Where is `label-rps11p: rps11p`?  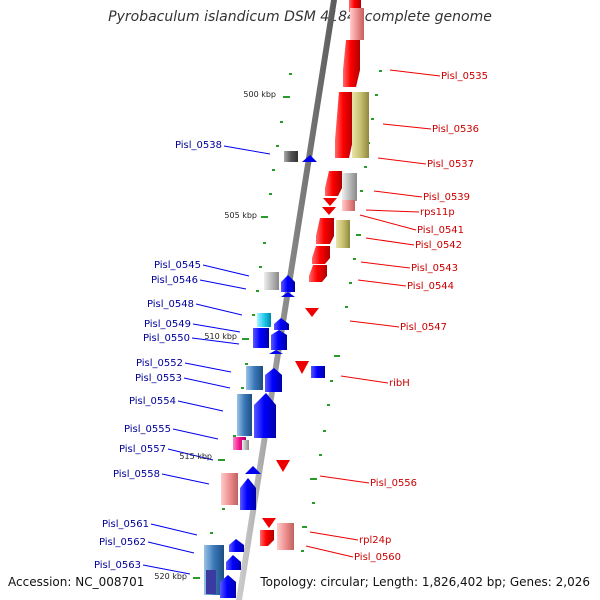
label-rps11p: rps11p is located at coordinates (437, 212).